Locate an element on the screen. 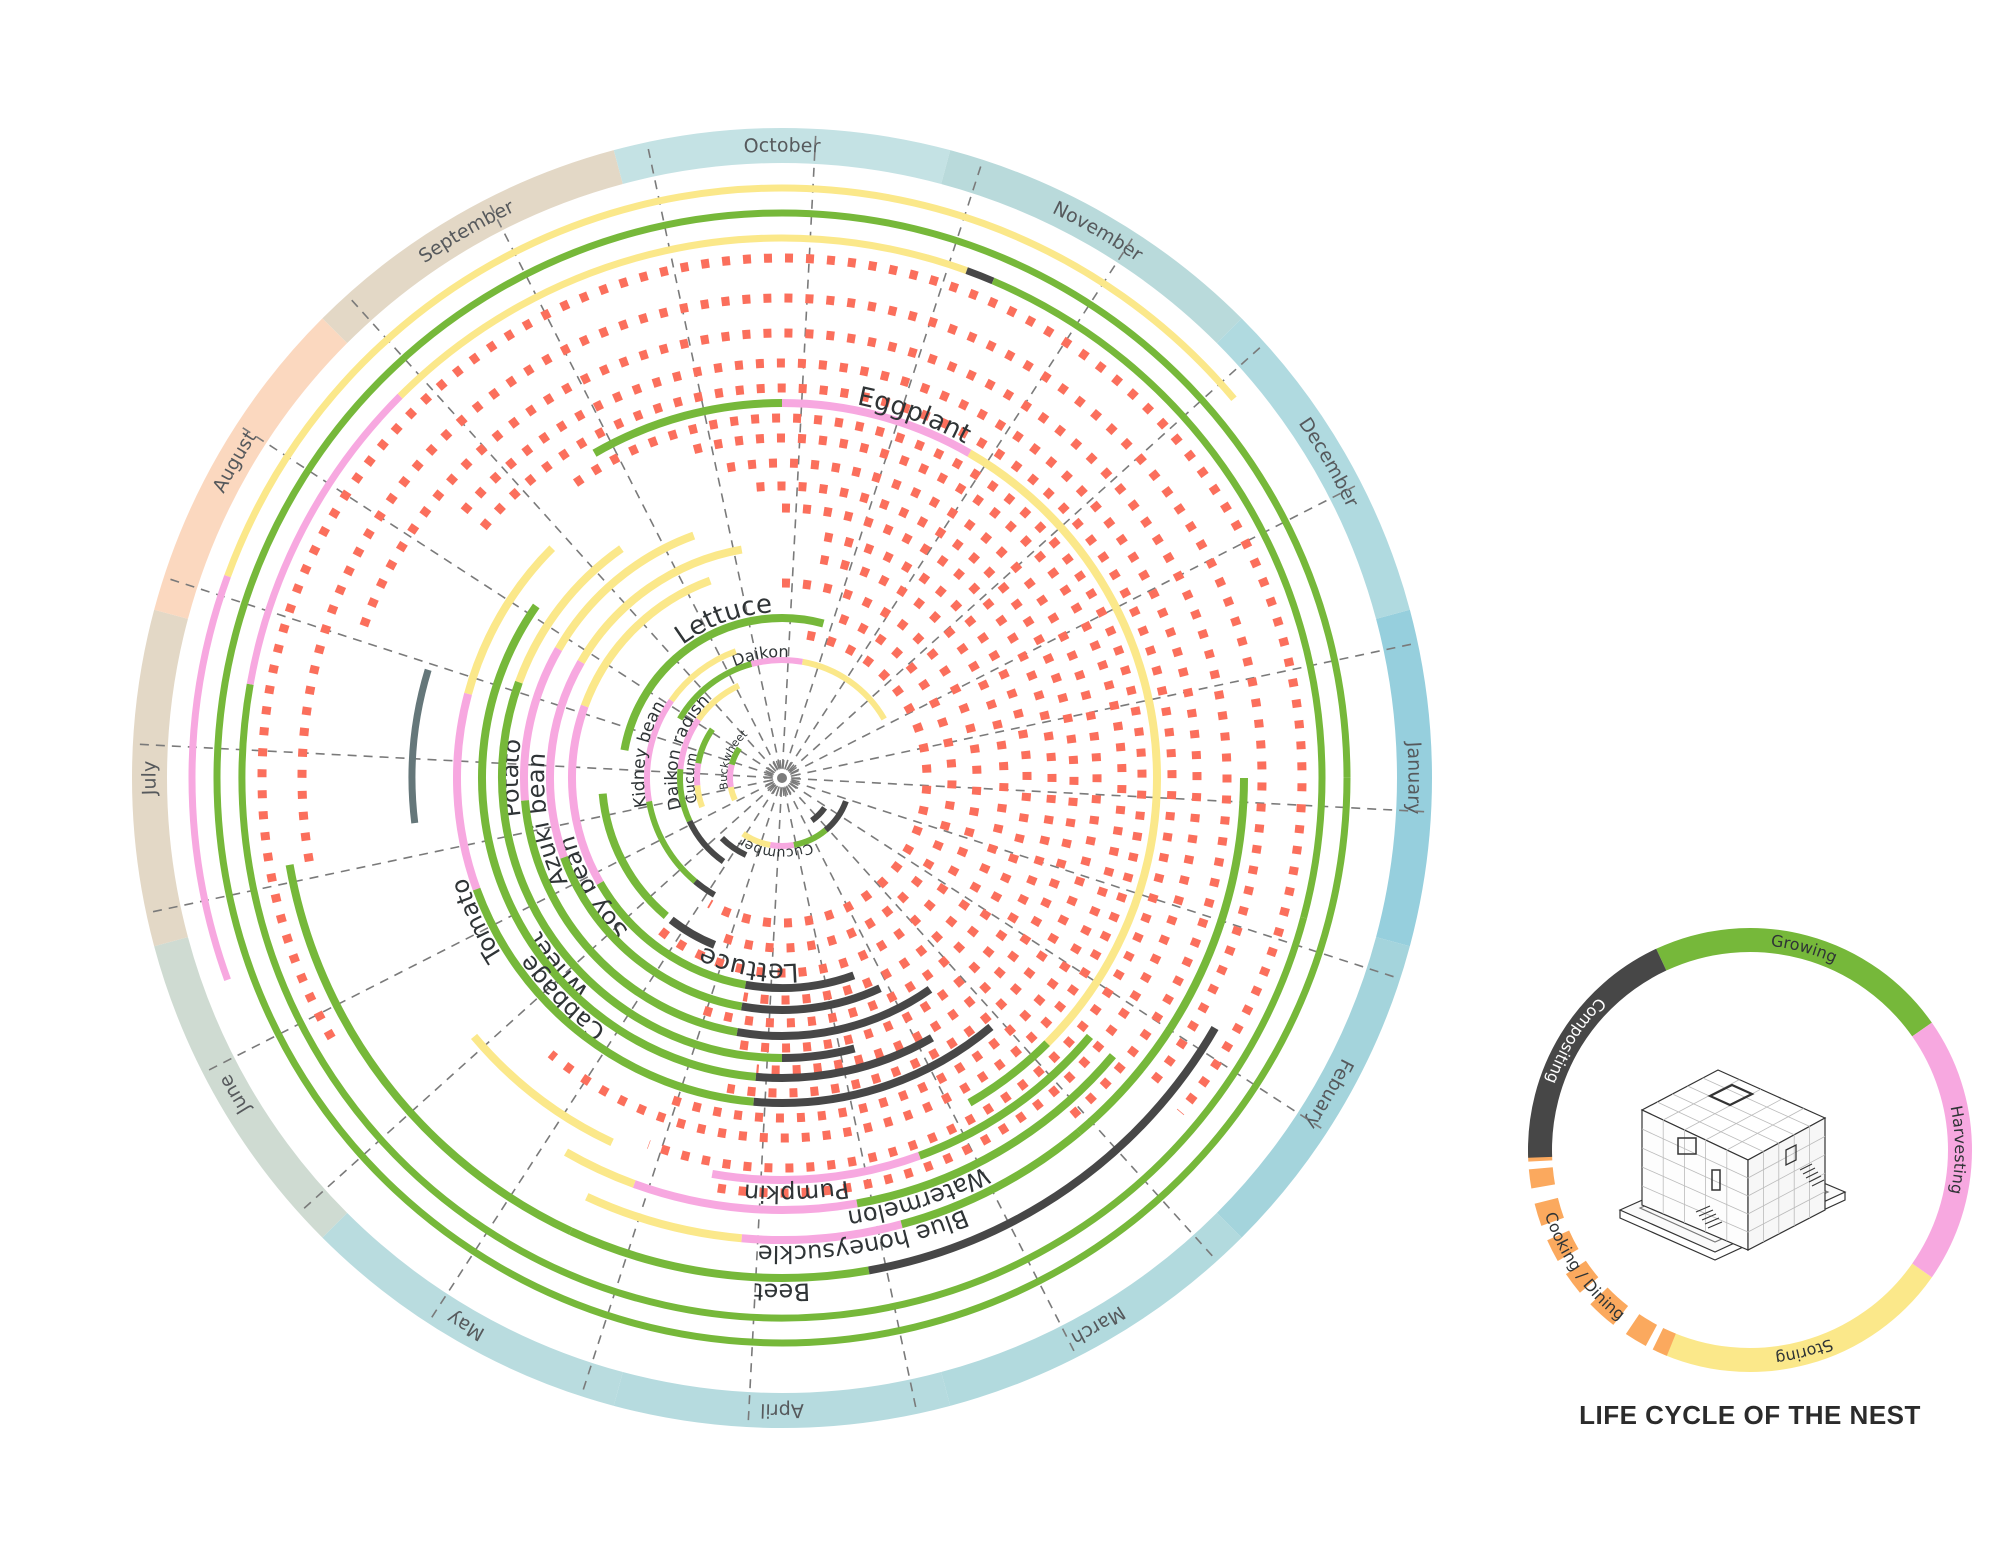  crop-label: Buckwheet is located at coordinates (733, 759).